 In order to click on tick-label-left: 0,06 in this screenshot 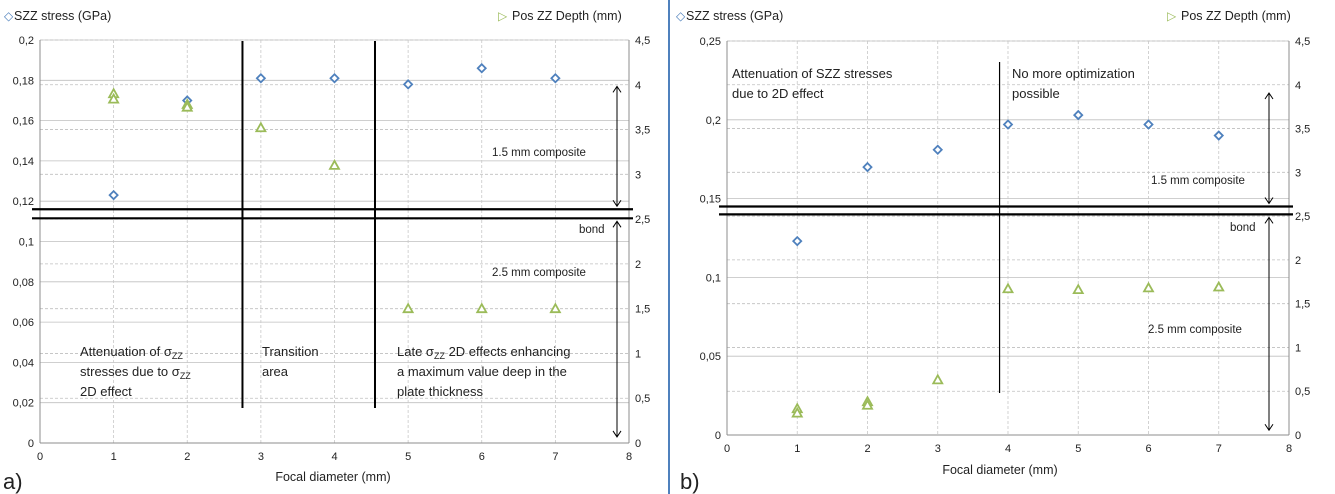, I will do `click(23, 323)`.